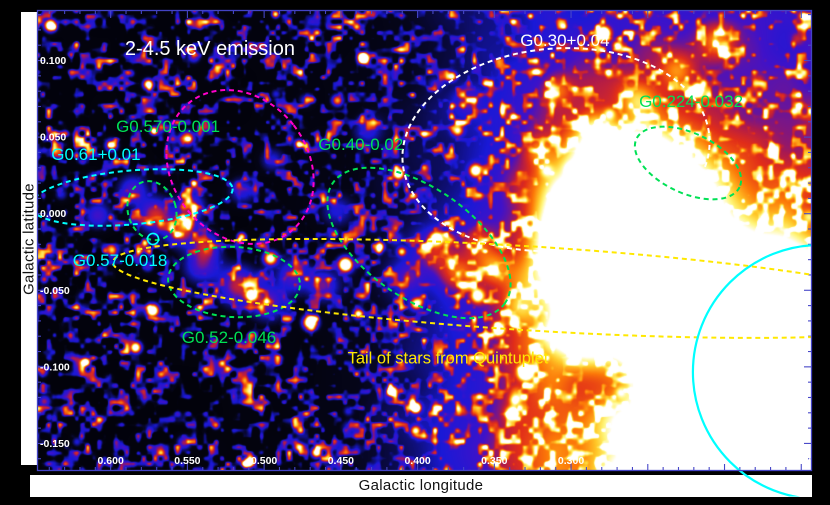 This screenshot has height=505, width=830. What do you see at coordinates (53, 138) in the screenshot?
I see `y-axis-tick-label: 0.050` at bounding box center [53, 138].